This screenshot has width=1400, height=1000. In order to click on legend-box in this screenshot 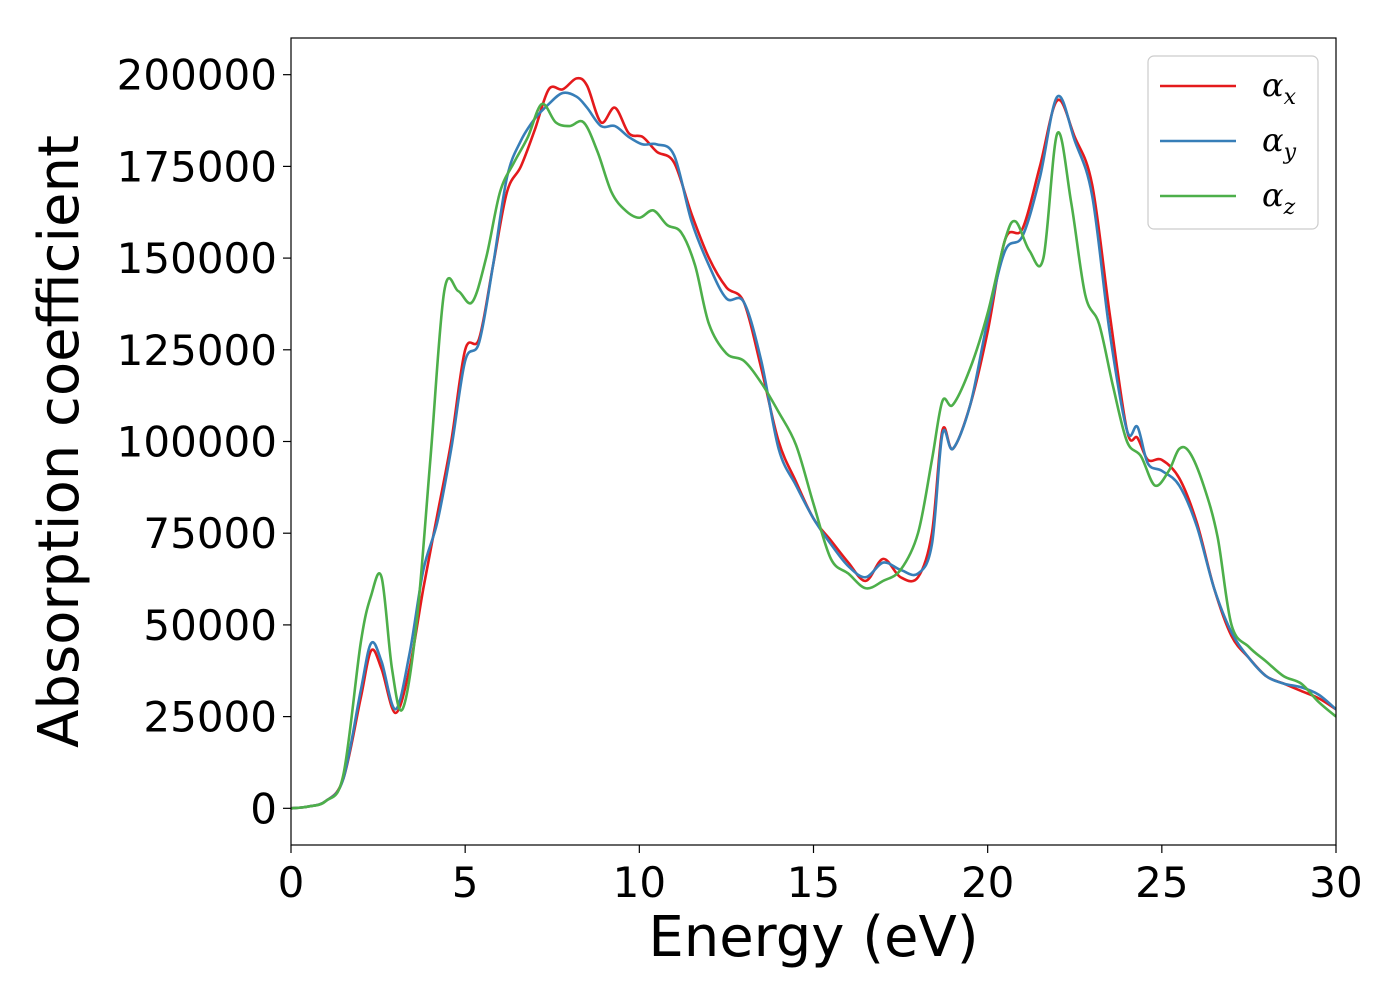, I will do `click(1233, 142)`.